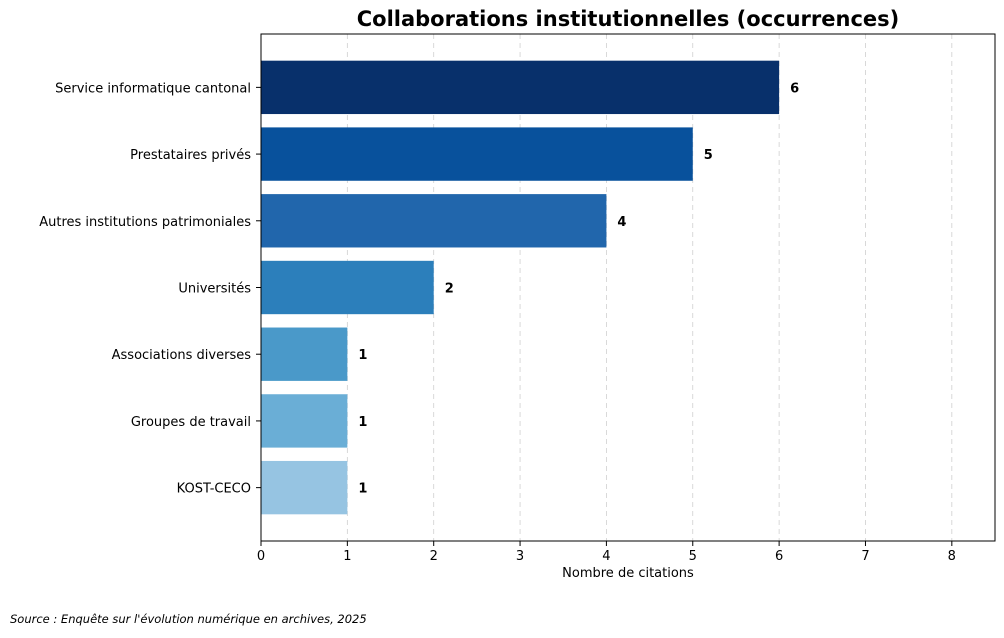  I want to click on y-tick-label: KOST-CECO, so click(214, 489).